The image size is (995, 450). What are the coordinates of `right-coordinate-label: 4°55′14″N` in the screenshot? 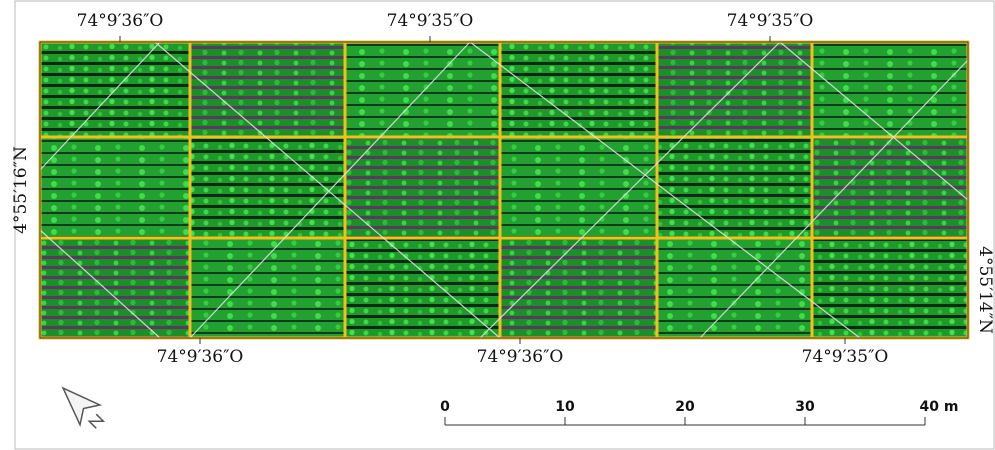 It's located at (985, 290).